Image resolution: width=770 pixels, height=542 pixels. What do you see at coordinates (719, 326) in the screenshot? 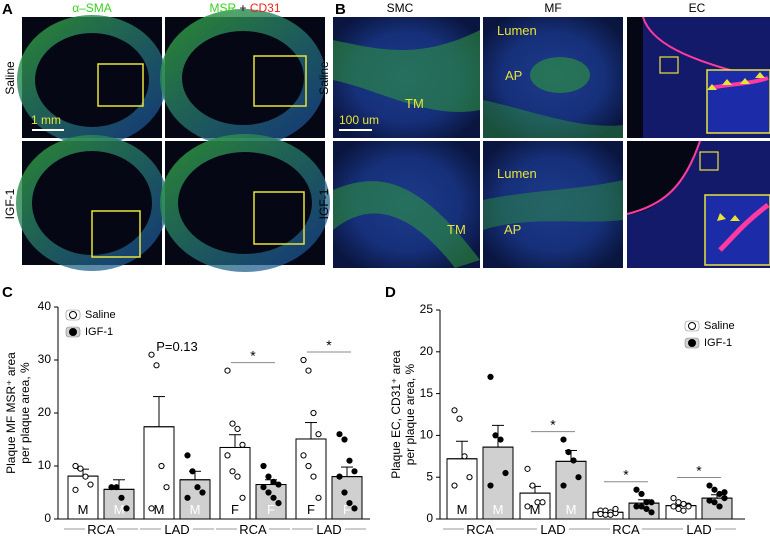
I see `legend-label: Saline` at bounding box center [719, 326].